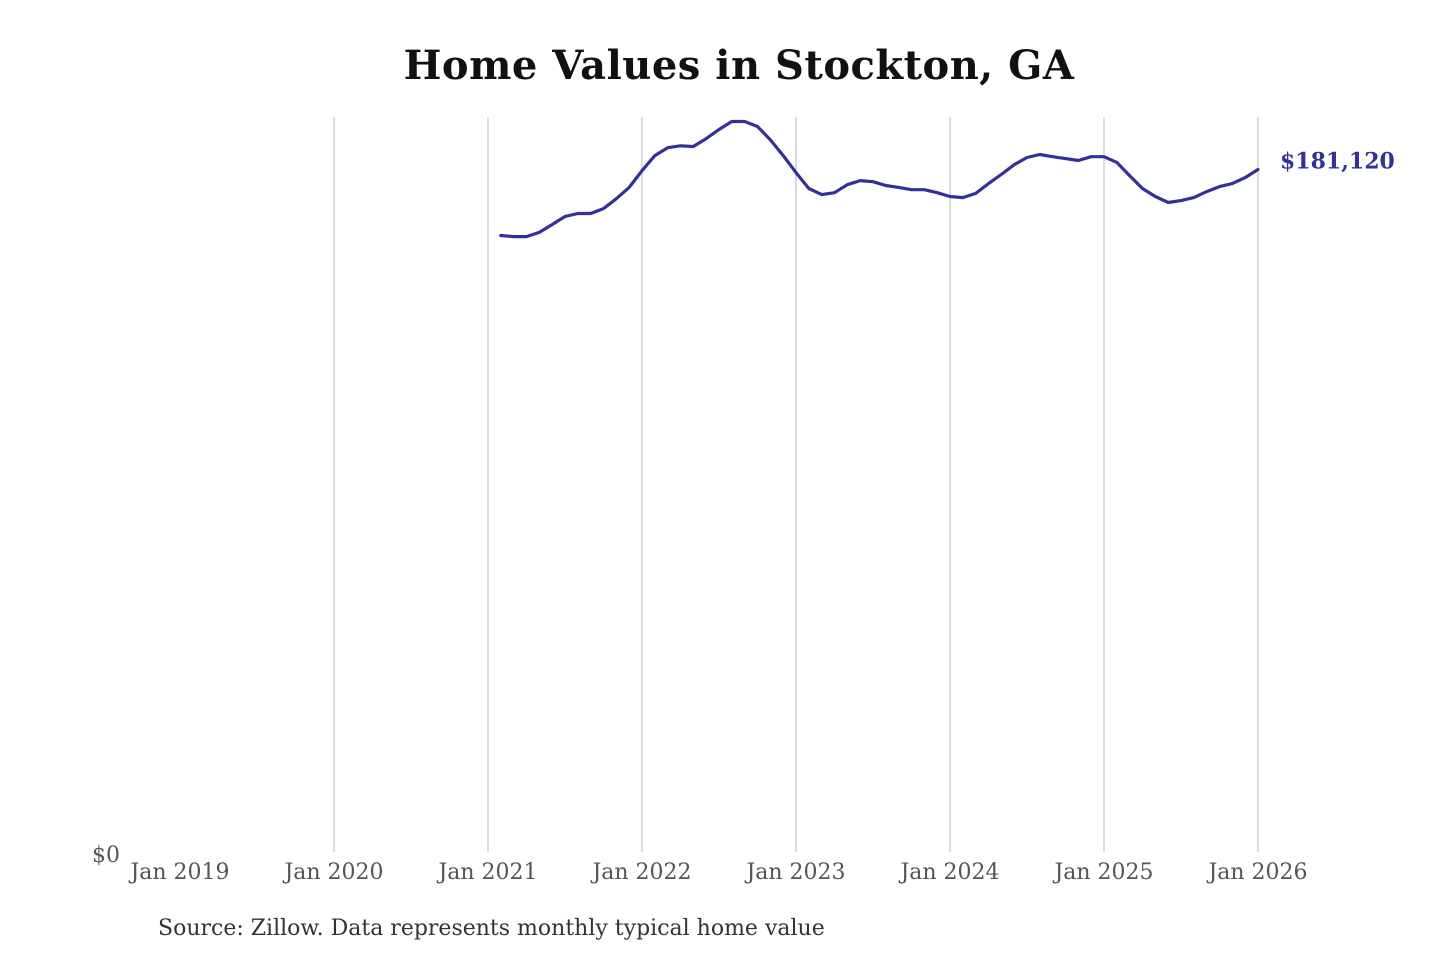 The width and height of the screenshot is (1440, 960). Describe the element at coordinates (879, 179) in the screenshot. I see `series-line` at that location.